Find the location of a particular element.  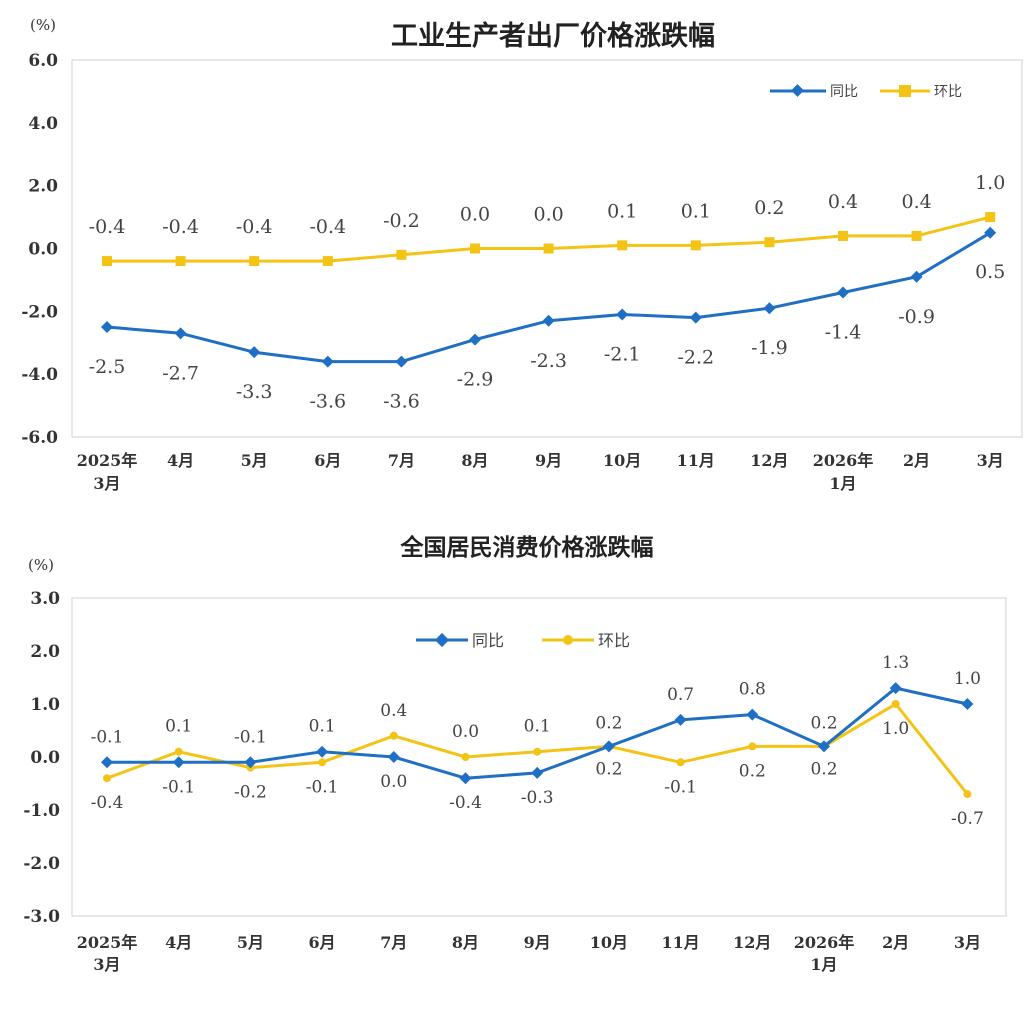

data-label: -2.5 is located at coordinates (107, 367).